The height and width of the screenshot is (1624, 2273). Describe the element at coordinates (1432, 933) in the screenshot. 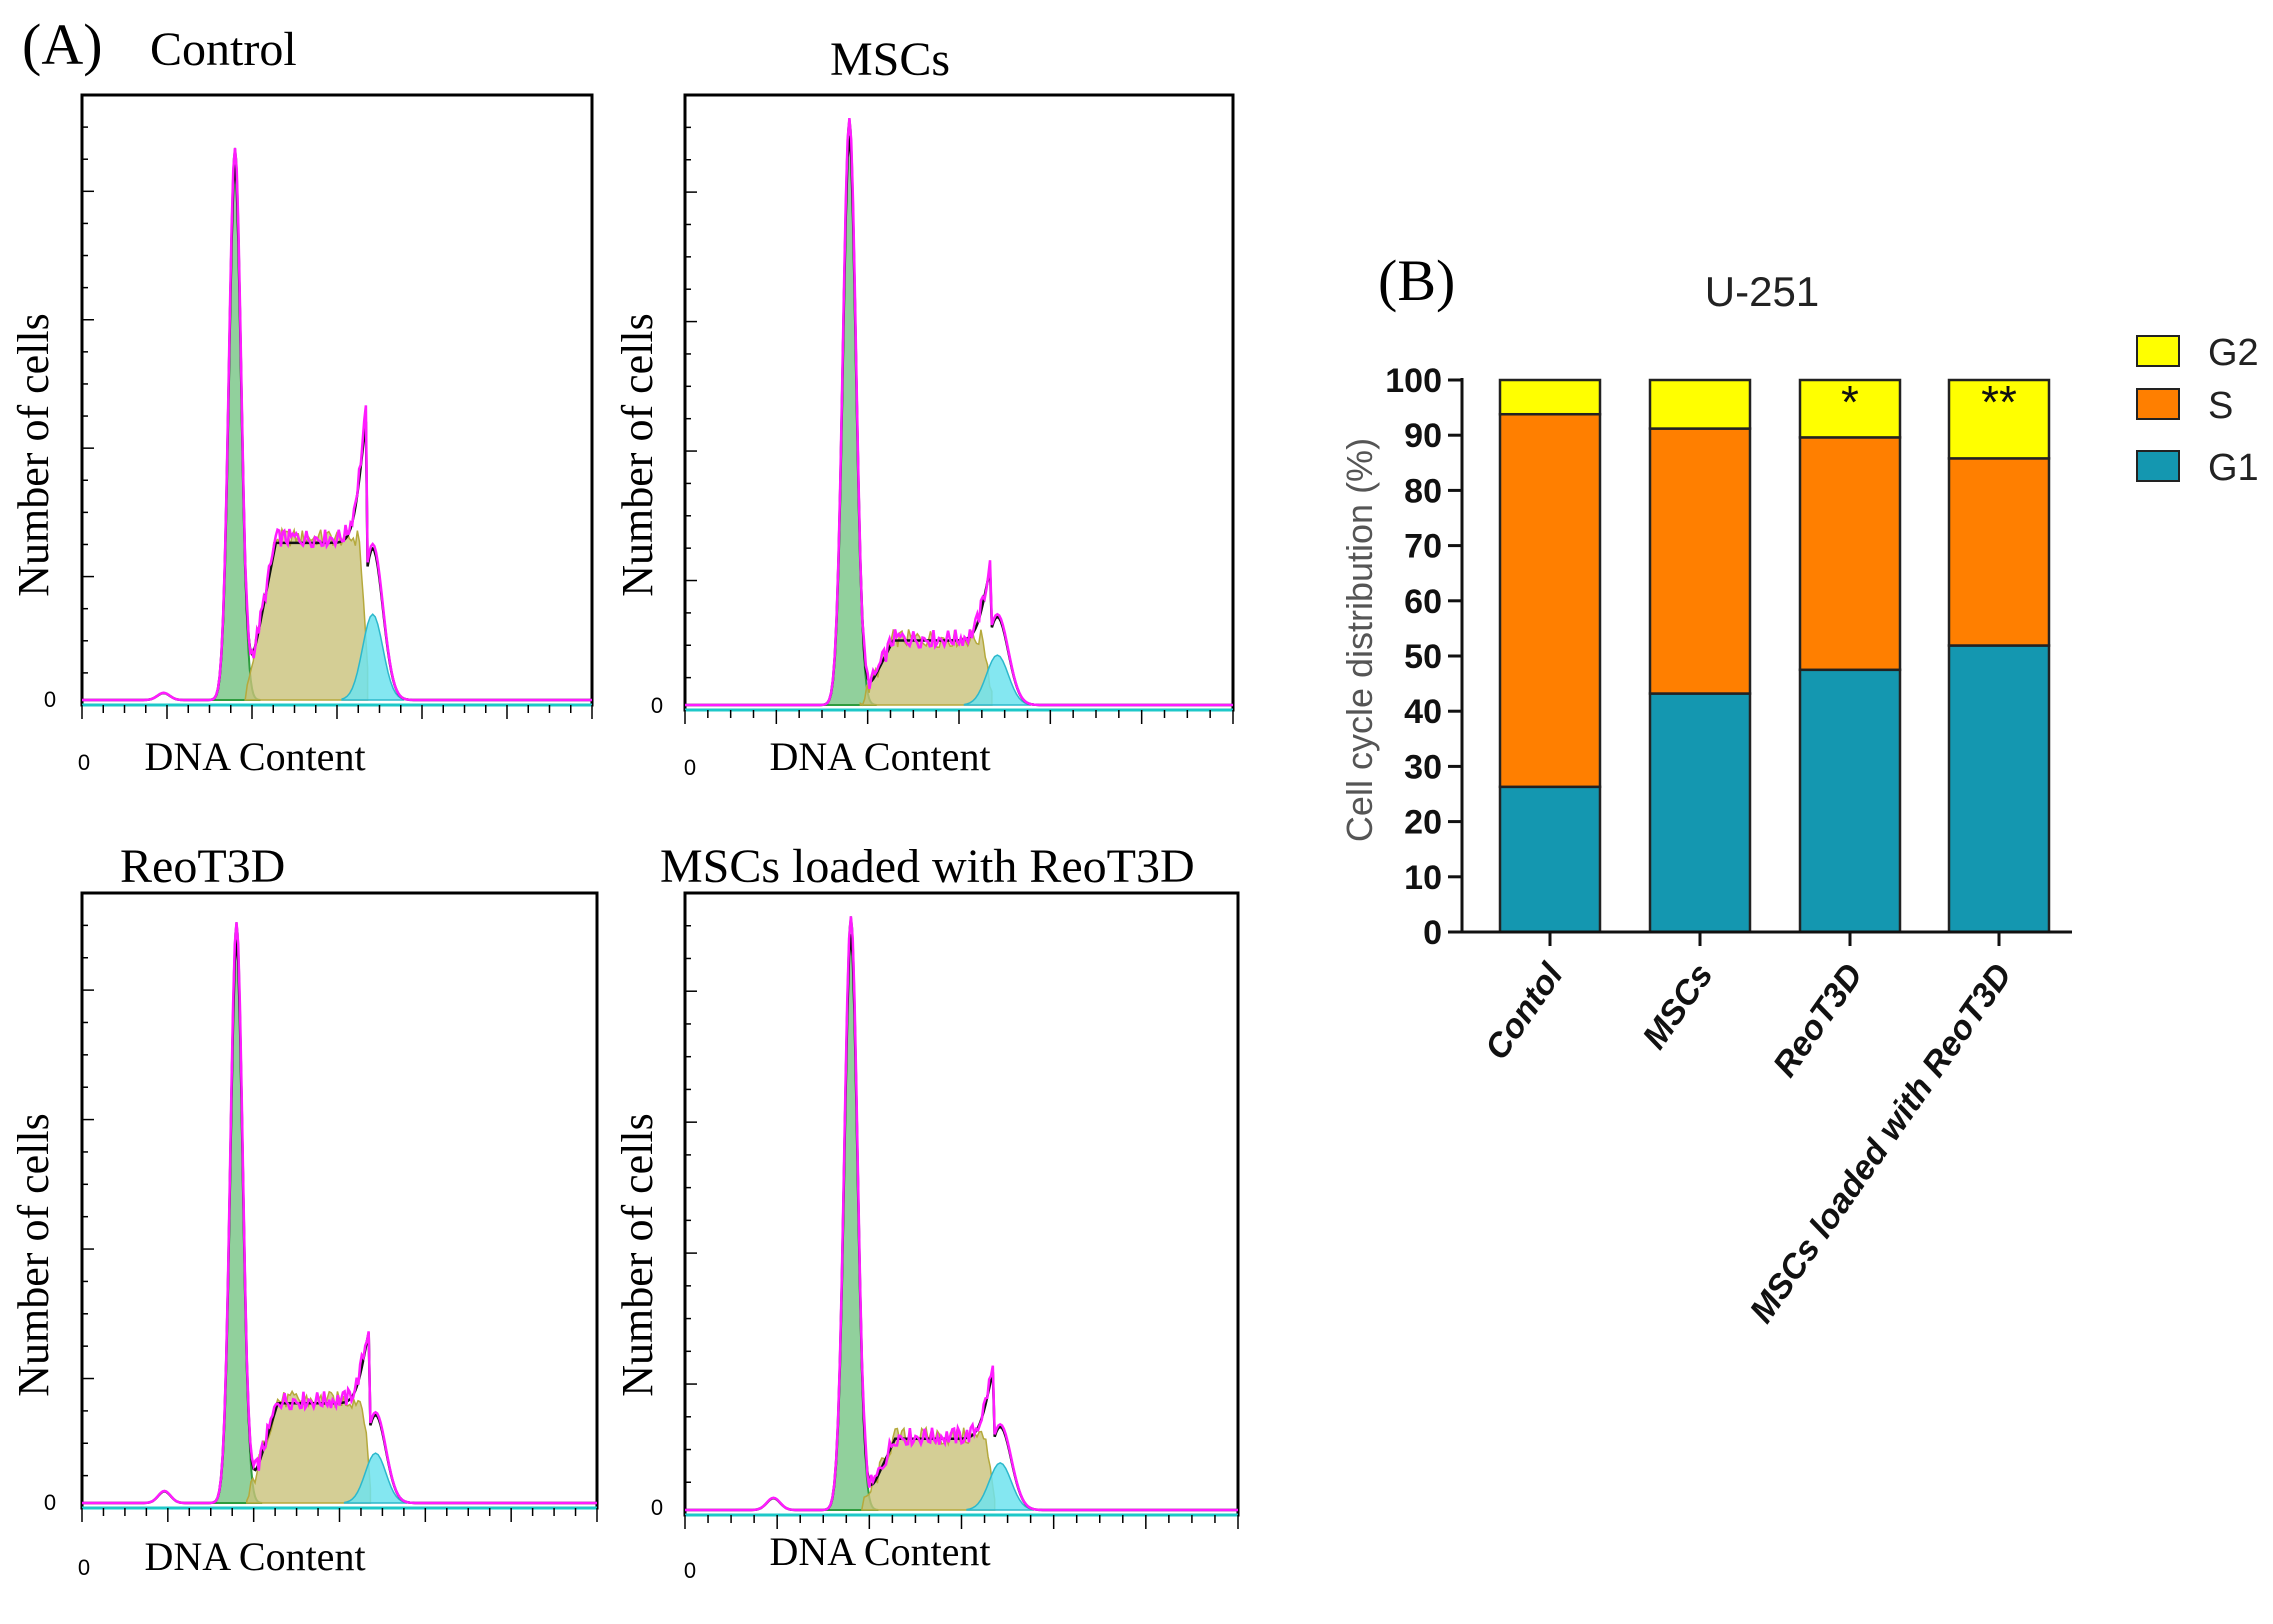

I see `y-tick-label: 0` at that location.